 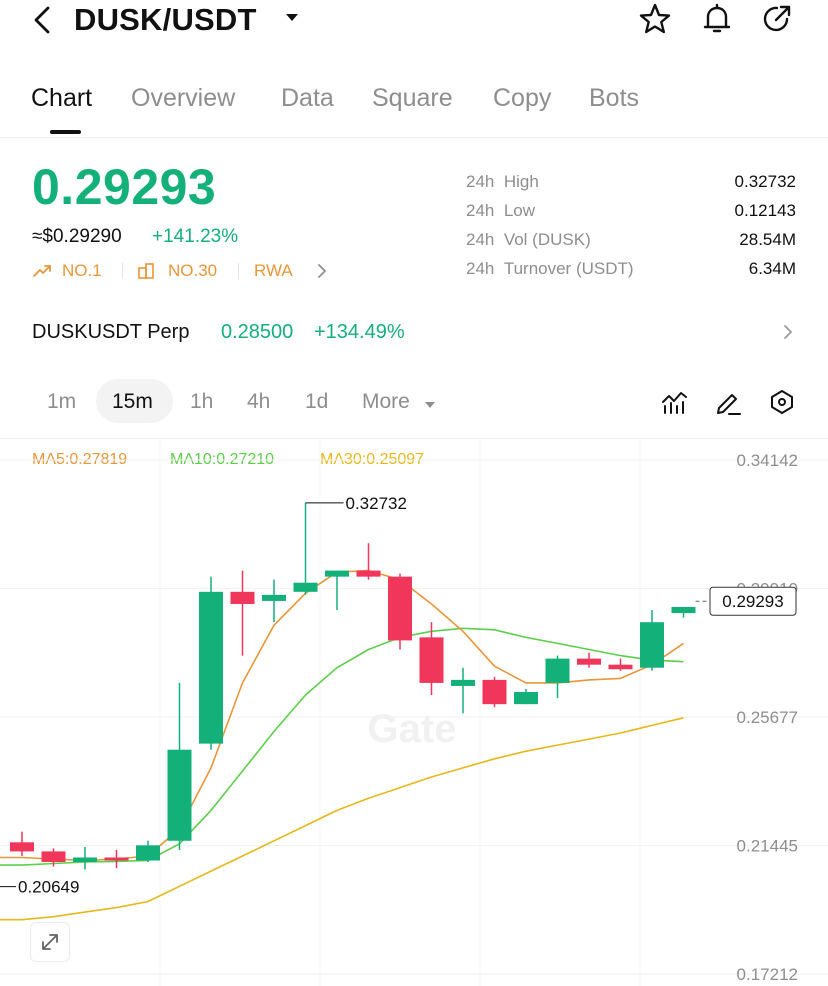 I want to click on tags-more-button, so click(x=322, y=271).